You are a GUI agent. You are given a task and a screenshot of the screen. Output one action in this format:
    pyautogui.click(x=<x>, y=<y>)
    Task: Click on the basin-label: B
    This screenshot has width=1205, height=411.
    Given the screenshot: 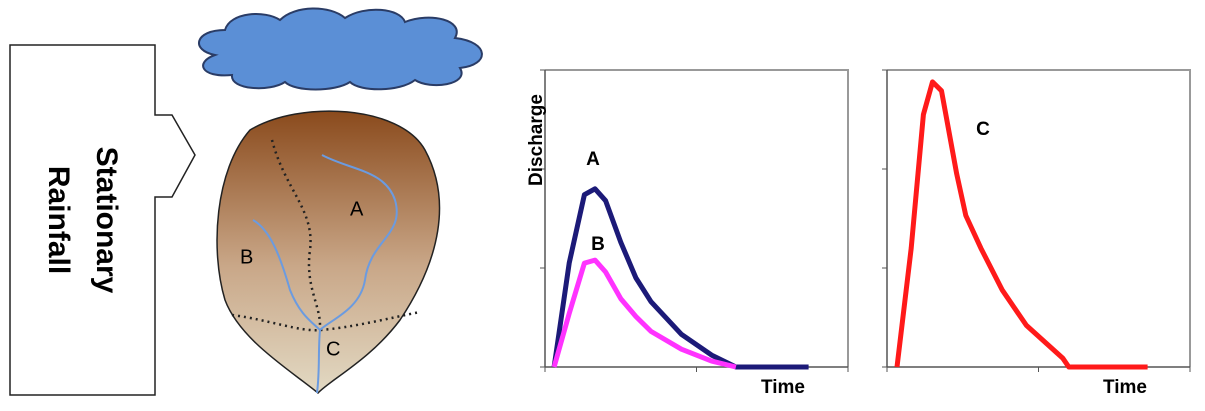 What is the action you would take?
    pyautogui.click(x=246, y=257)
    